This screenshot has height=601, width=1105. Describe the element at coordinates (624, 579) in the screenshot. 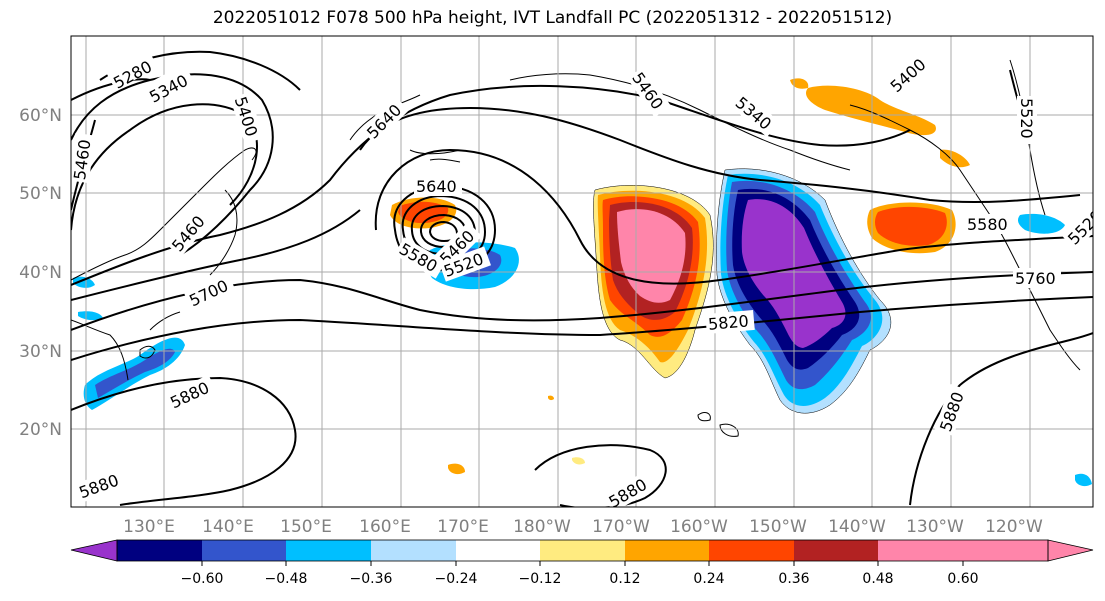

I see `colorbar-tick-label: 0.12` at that location.